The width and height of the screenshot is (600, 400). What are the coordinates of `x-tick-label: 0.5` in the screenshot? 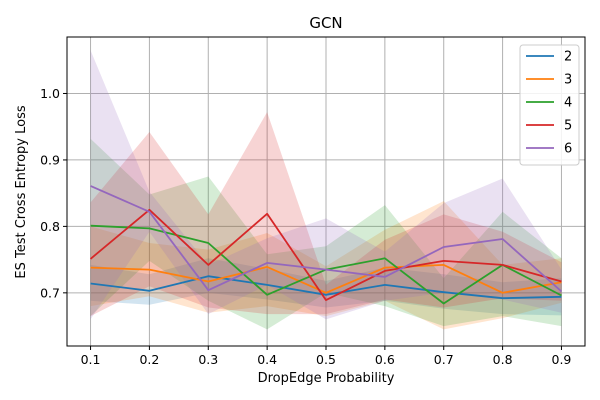 It's located at (326, 359).